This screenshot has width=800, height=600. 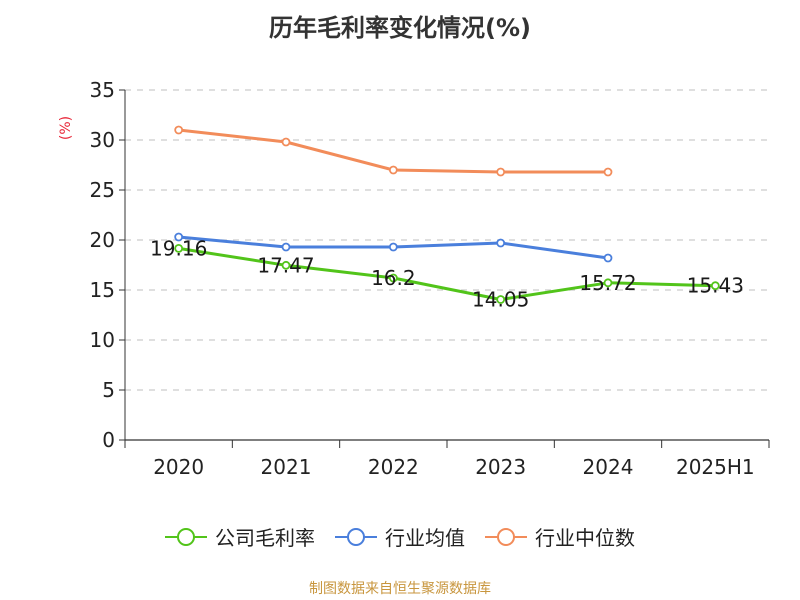 I want to click on data-label: 16.2, so click(x=393, y=278).